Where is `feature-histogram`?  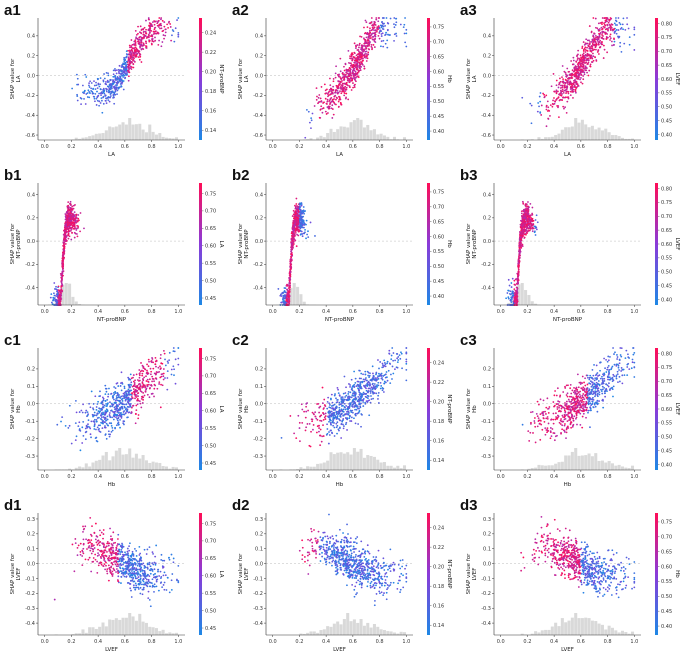 feature-histogram is located at coordinates (577, 129).